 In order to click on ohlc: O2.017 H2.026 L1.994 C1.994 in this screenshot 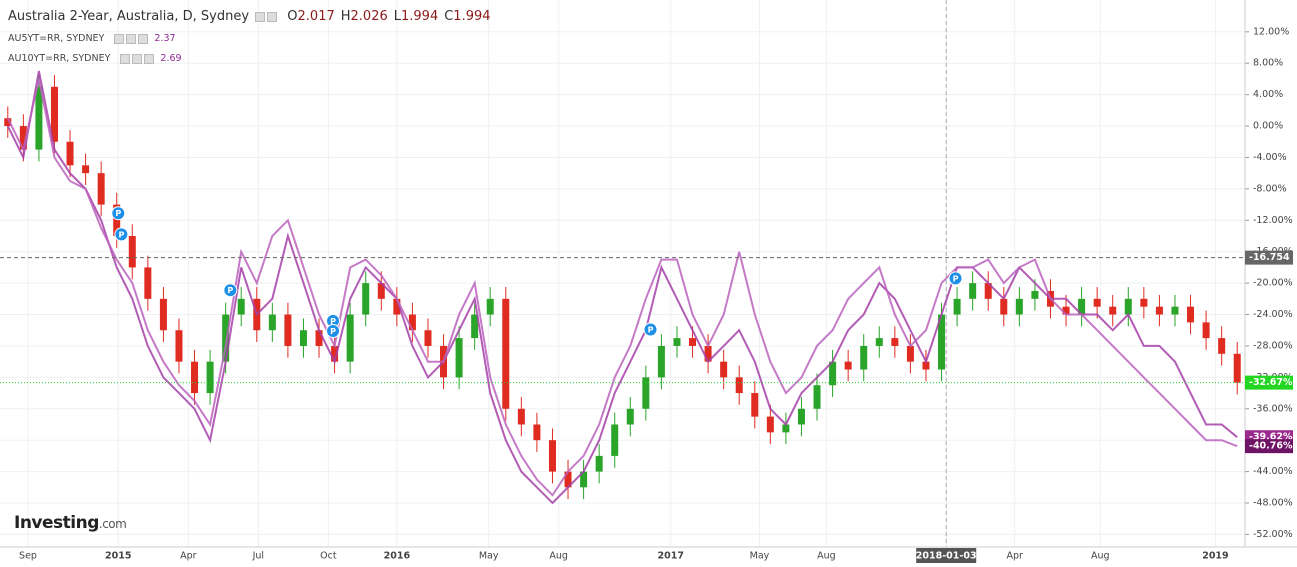, I will do `click(385, 16)`.